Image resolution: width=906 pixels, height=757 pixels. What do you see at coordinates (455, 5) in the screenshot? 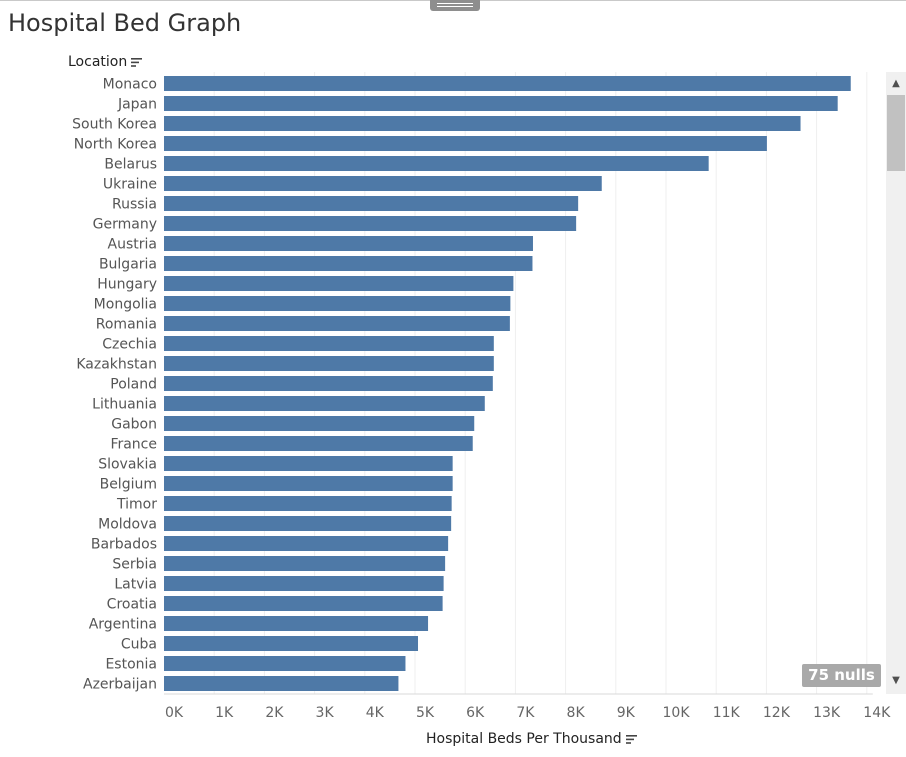
I see `resize-handle` at bounding box center [455, 5].